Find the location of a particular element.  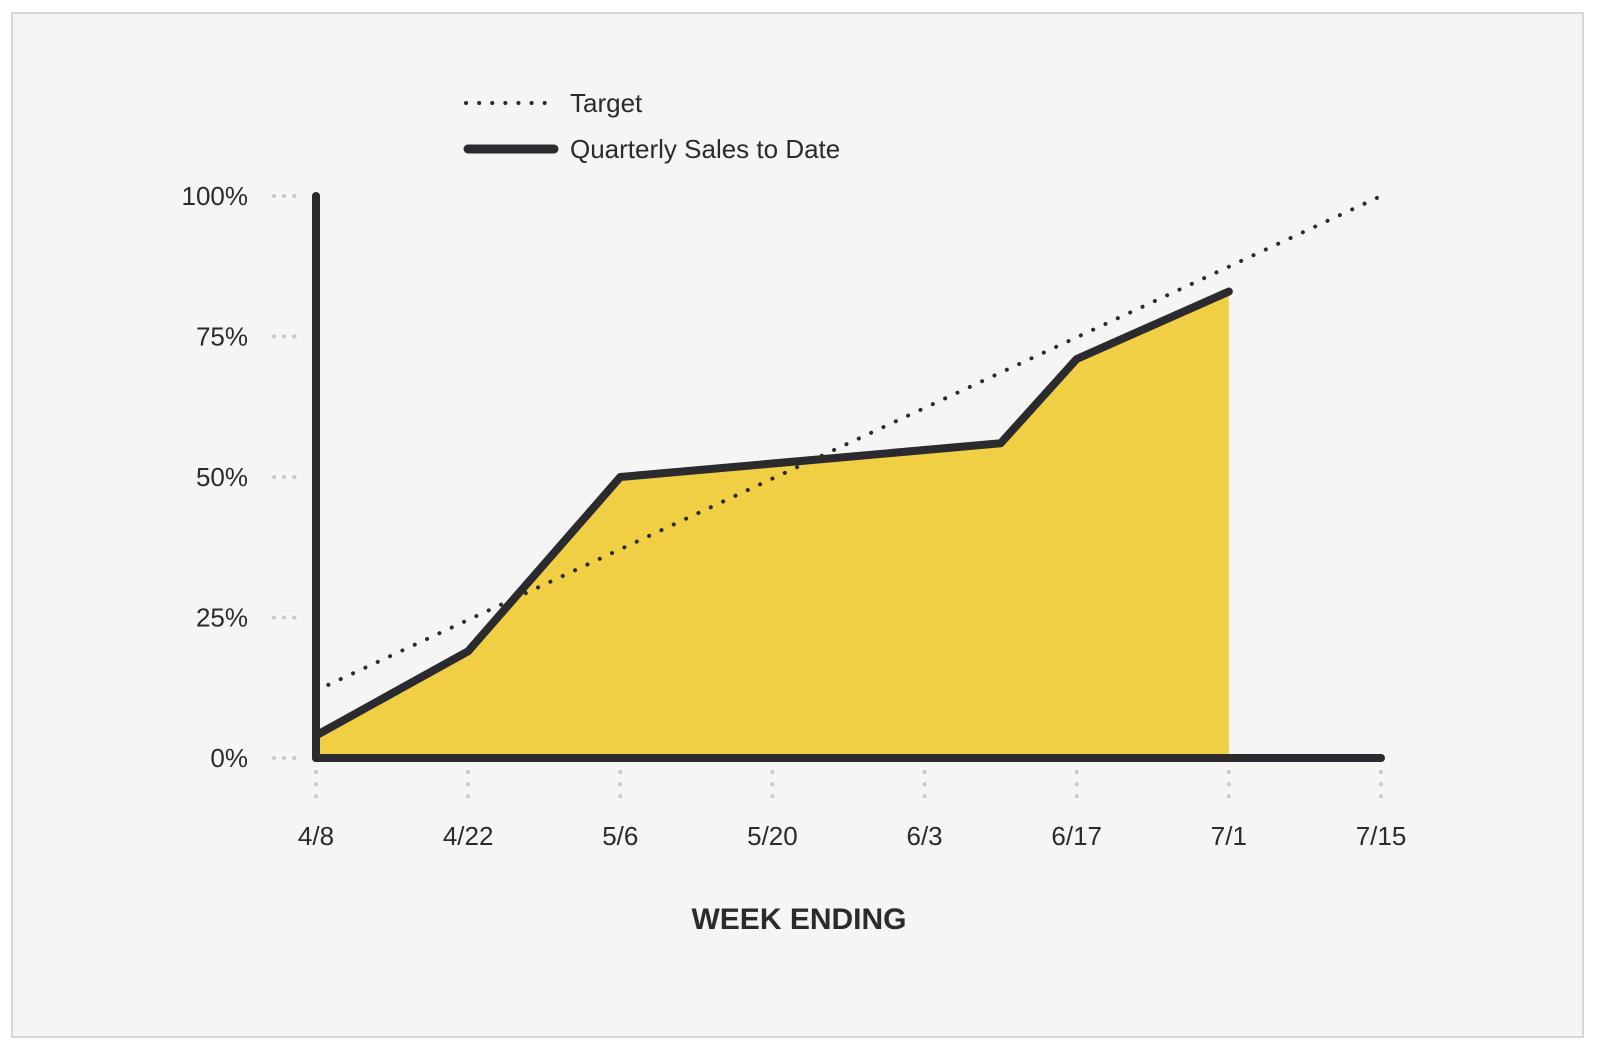

y-tick-label: 25% is located at coordinates (222, 618).